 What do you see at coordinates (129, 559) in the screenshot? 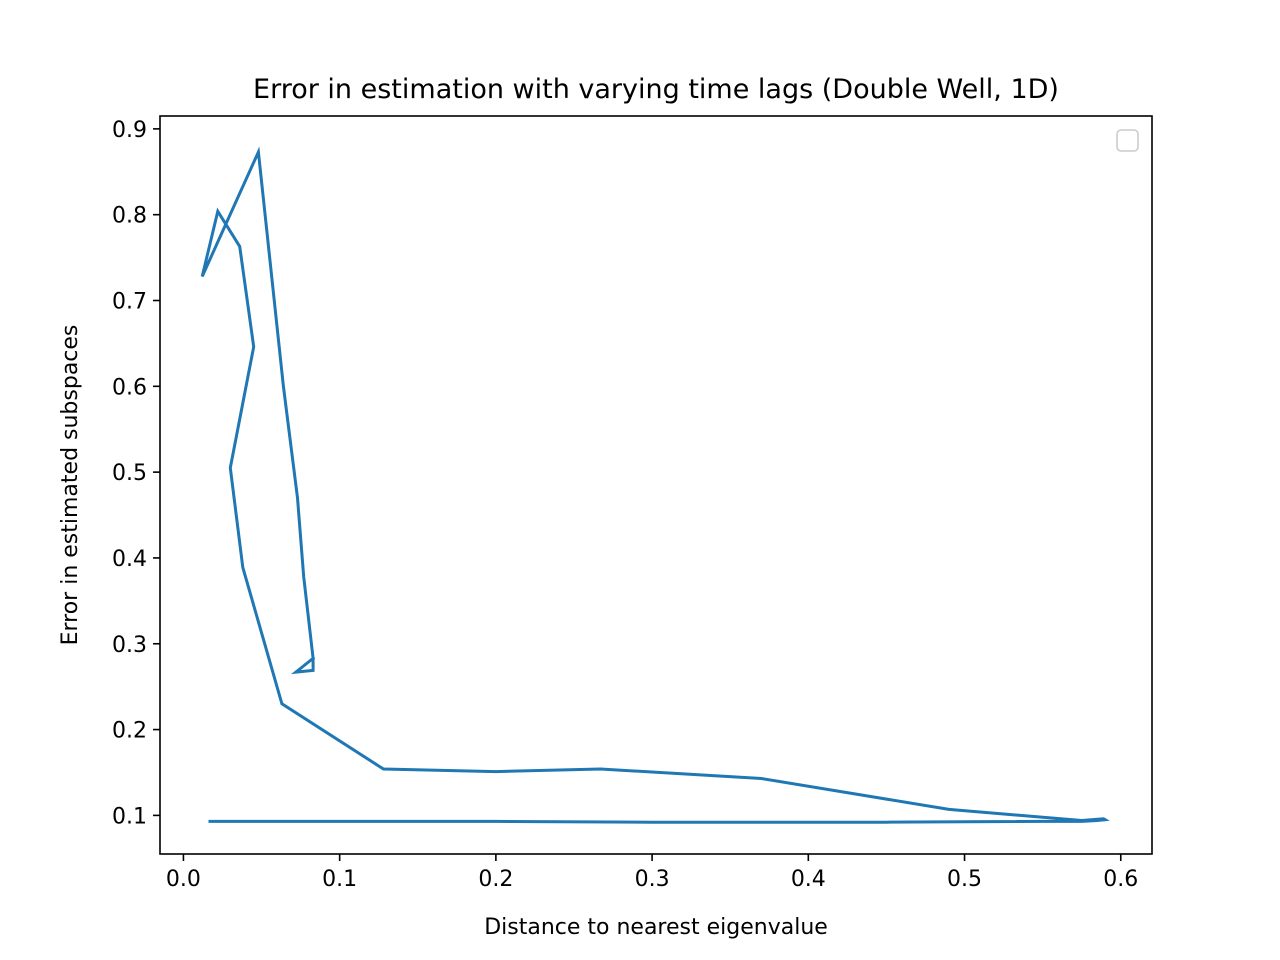
I see `y-tick-label: 0.4` at bounding box center [129, 559].